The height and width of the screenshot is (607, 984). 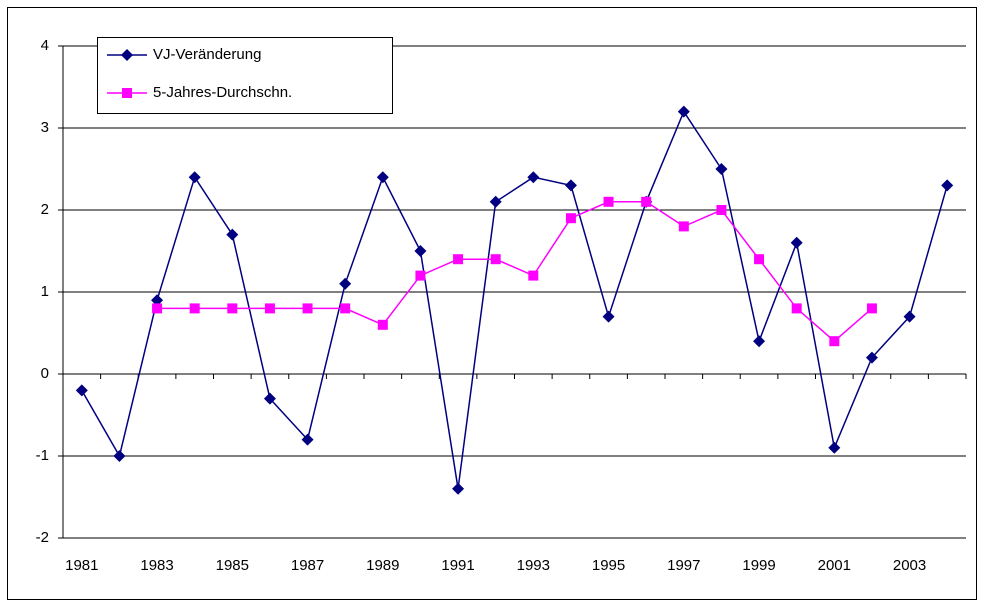 I want to click on y-tick-label: 0, so click(x=45, y=373).